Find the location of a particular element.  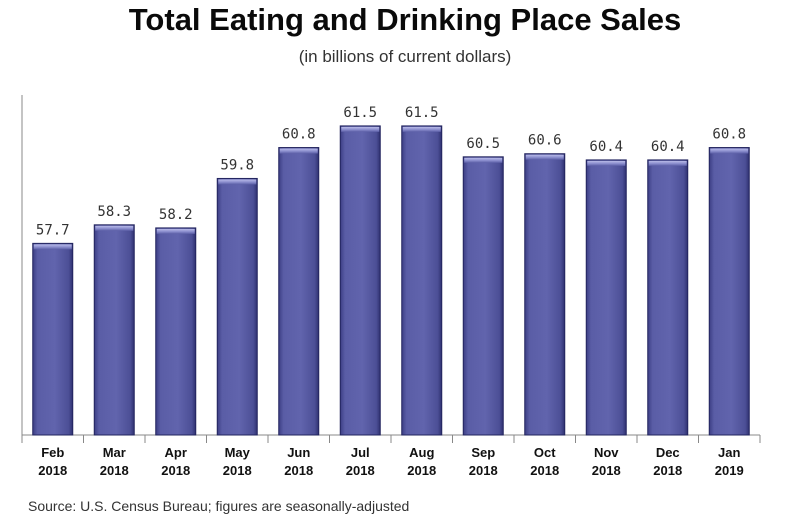

x-tick-label-month: Feb is located at coordinates (52, 452).